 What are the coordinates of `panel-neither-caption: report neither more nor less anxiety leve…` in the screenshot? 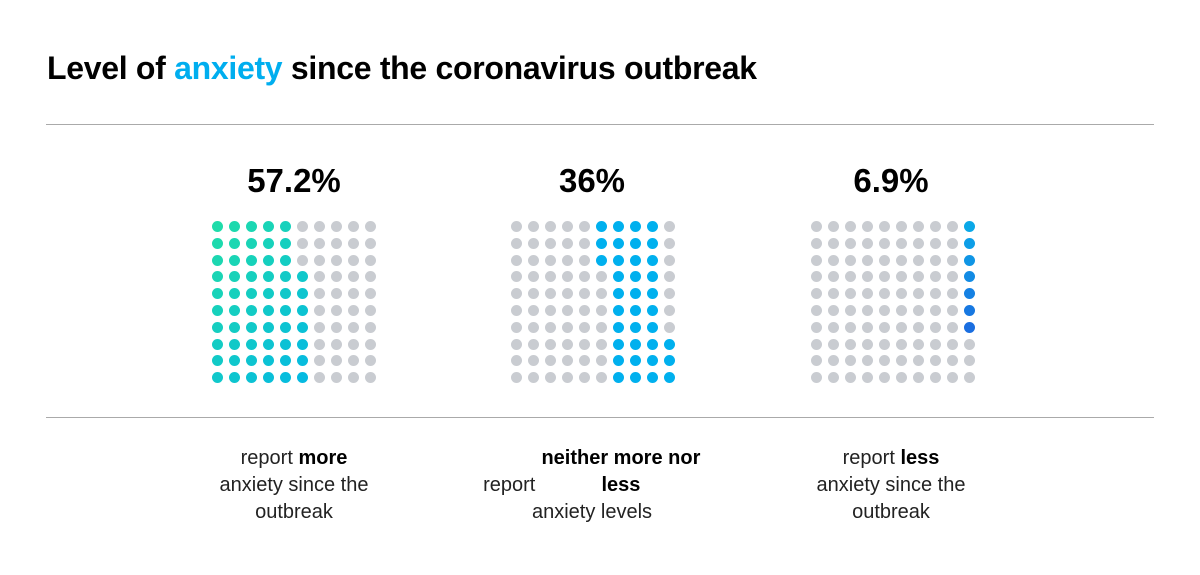 It's located at (592, 485).